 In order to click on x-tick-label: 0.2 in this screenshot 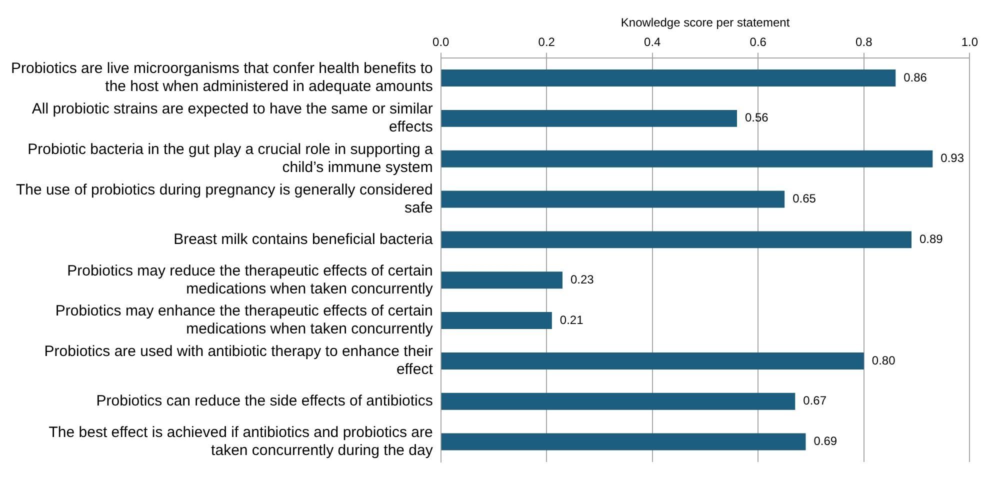, I will do `click(547, 41)`.